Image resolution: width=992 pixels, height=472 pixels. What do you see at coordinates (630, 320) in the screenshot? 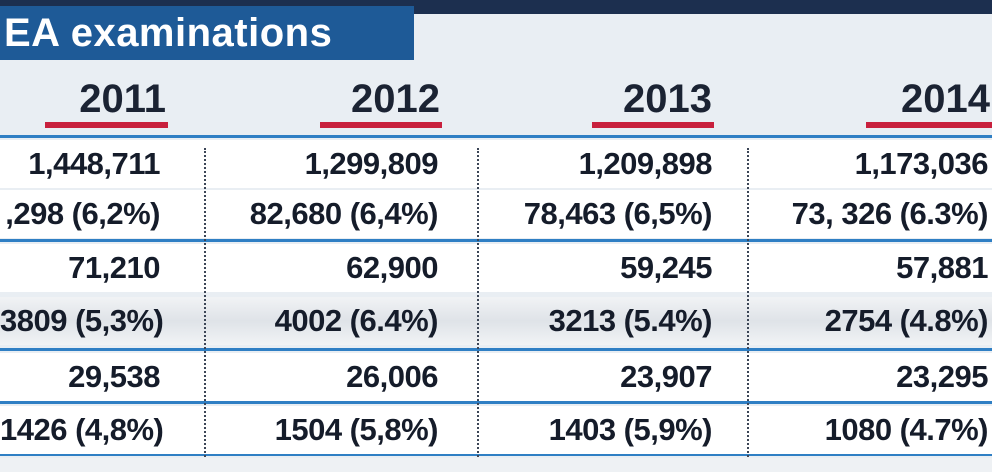
I see `table-cell: 3213 (5.4%)` at bounding box center [630, 320].